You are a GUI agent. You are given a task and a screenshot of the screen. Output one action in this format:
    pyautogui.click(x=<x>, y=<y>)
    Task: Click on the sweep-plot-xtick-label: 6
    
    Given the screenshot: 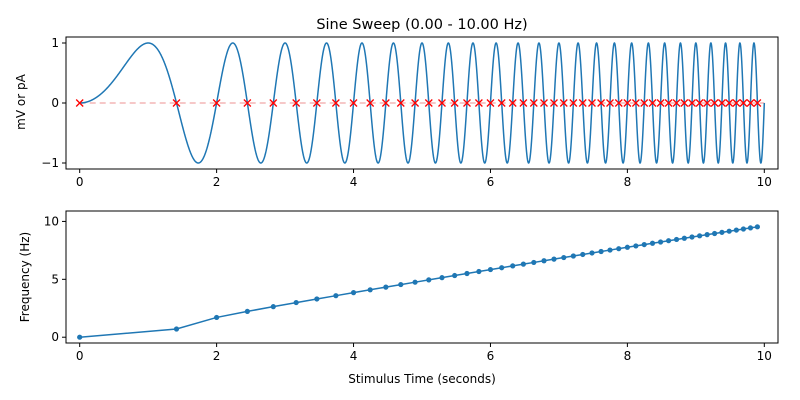 What is the action you would take?
    pyautogui.click(x=491, y=182)
    